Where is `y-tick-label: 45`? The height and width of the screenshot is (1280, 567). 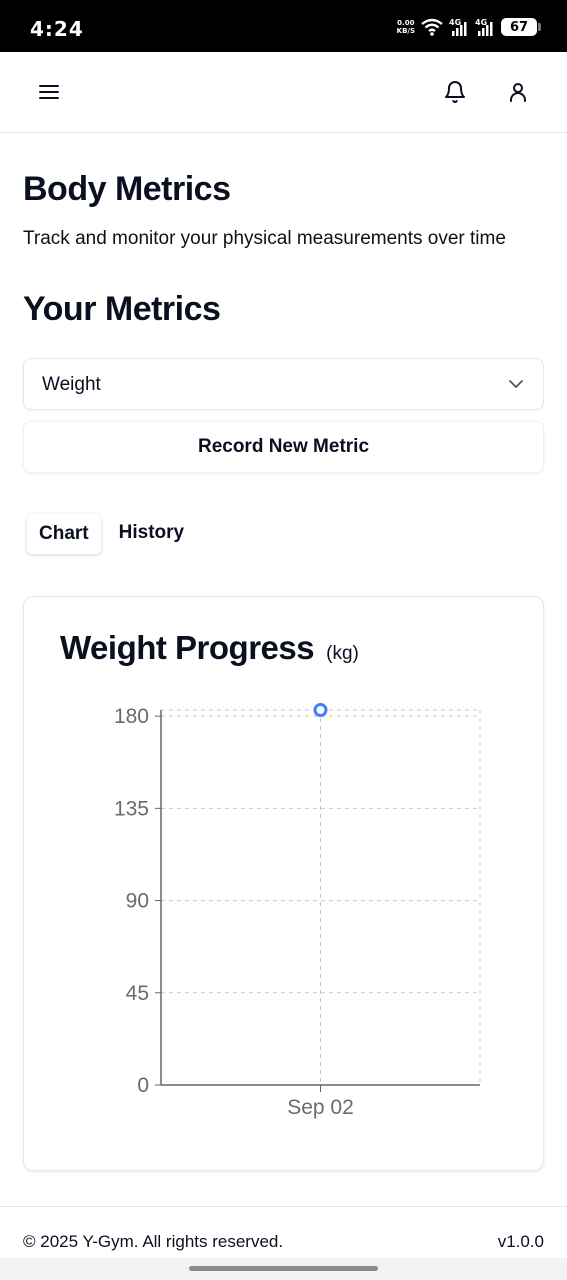 y-tick-label: 45 is located at coordinates (137, 993).